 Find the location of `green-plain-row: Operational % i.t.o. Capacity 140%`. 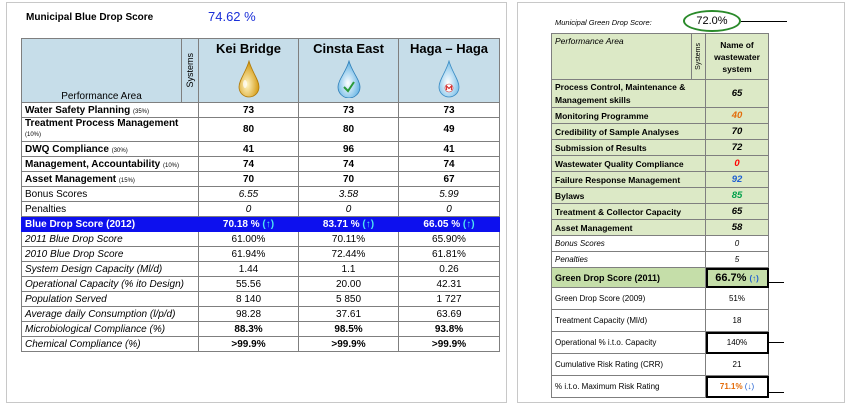

green-plain-row: Operational % i.t.o. Capacity 140% is located at coordinates (660, 342).